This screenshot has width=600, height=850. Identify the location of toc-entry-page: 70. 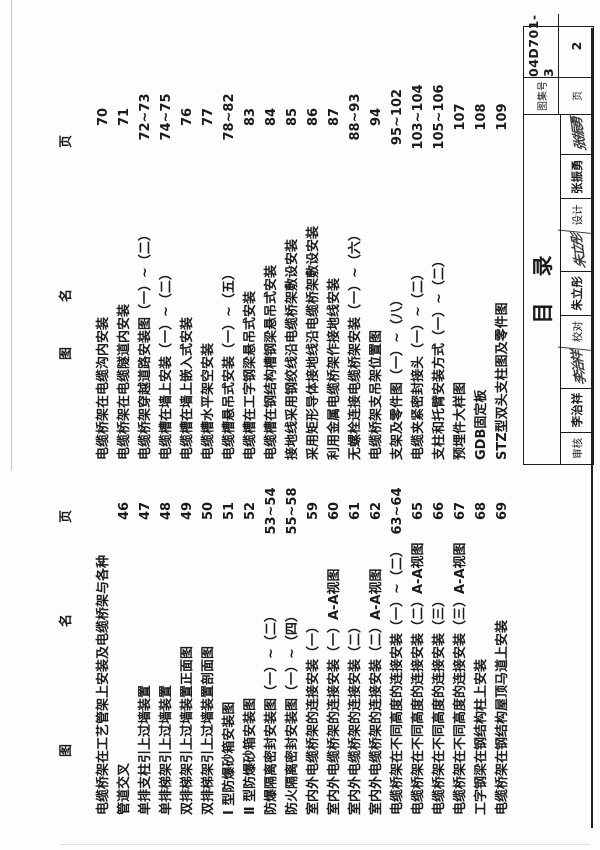
(103, 117).